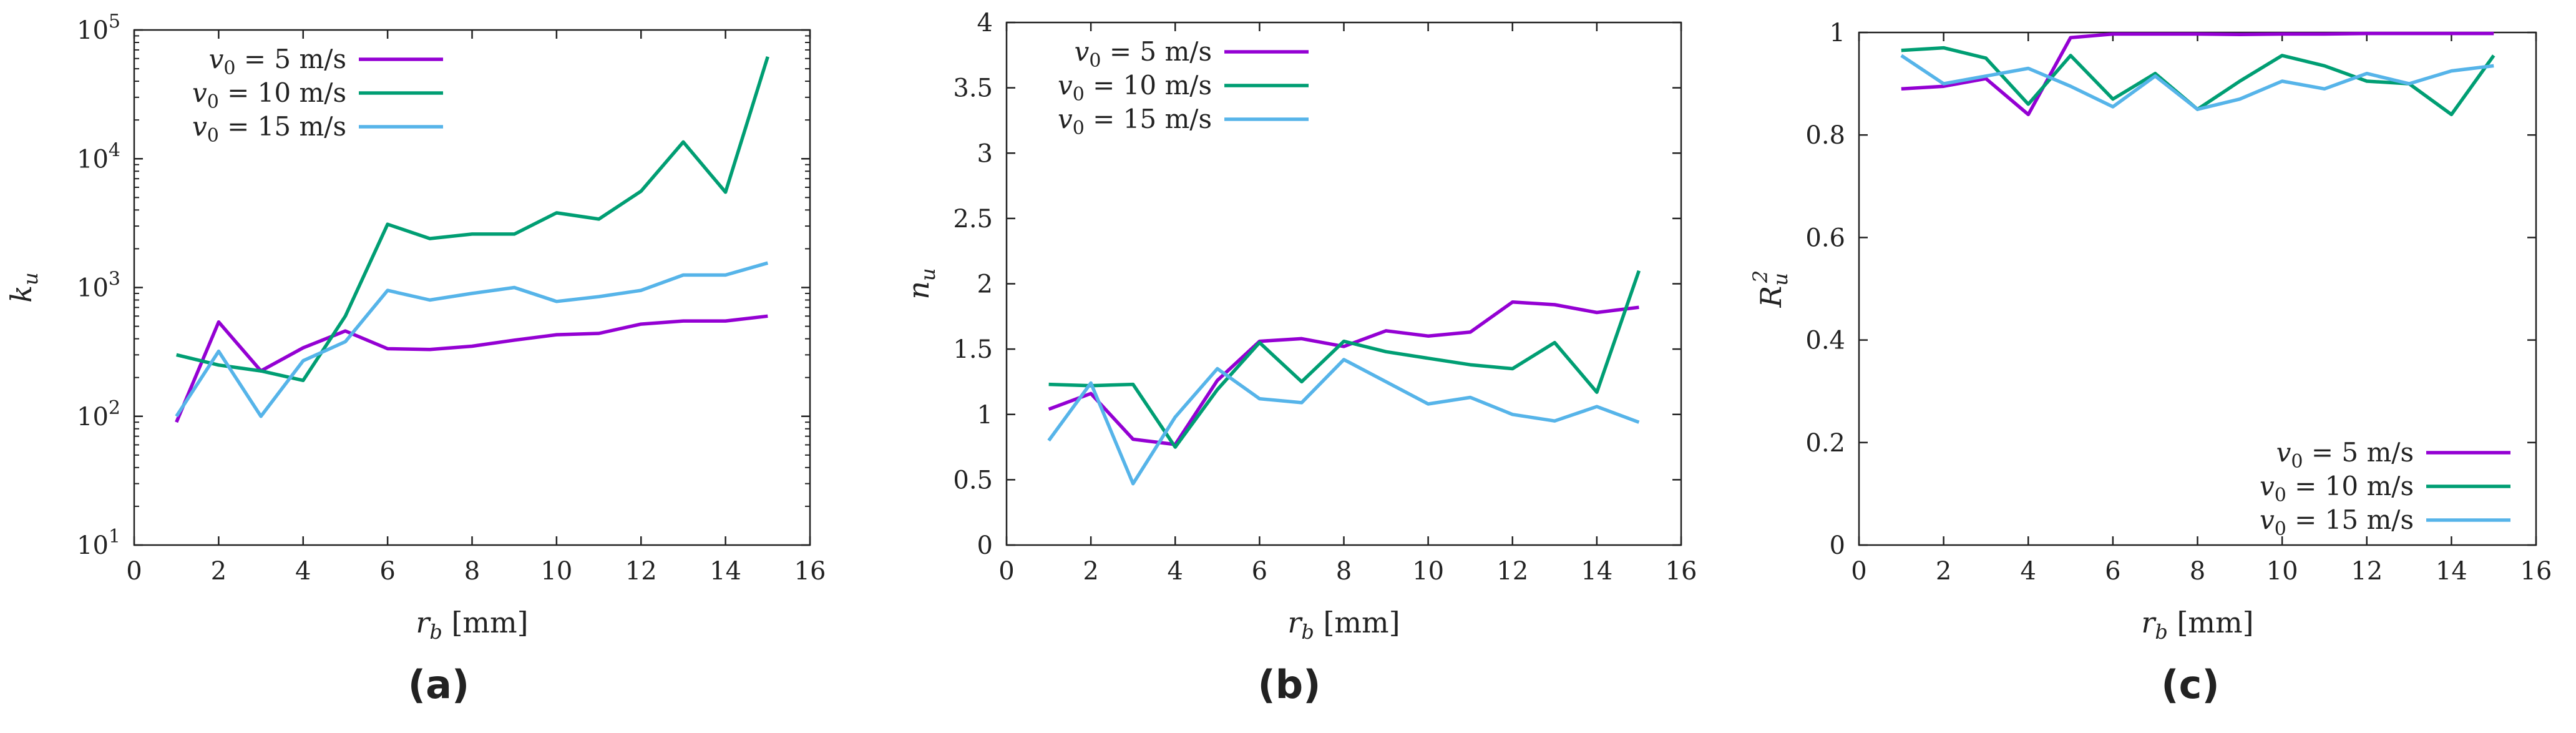 The height and width of the screenshot is (733, 2576). I want to click on y-tick-label: 0.5, so click(973, 480).